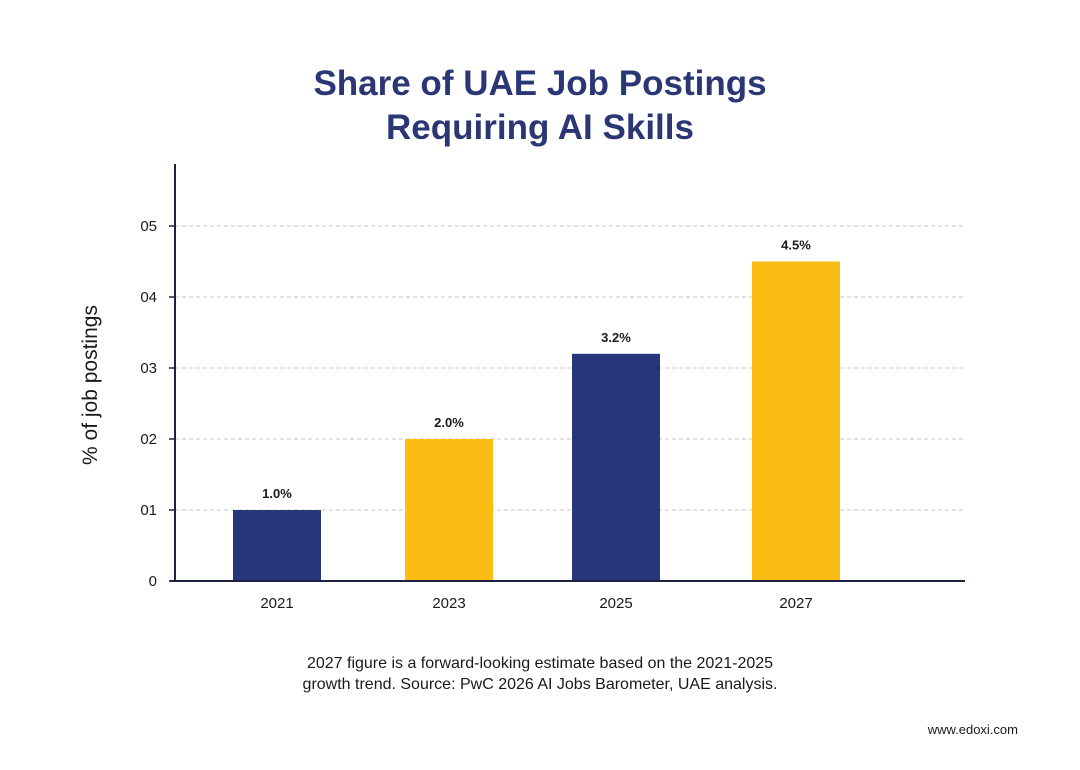  Describe the element at coordinates (276, 603) in the screenshot. I see `x-tick-label: 2021` at that location.